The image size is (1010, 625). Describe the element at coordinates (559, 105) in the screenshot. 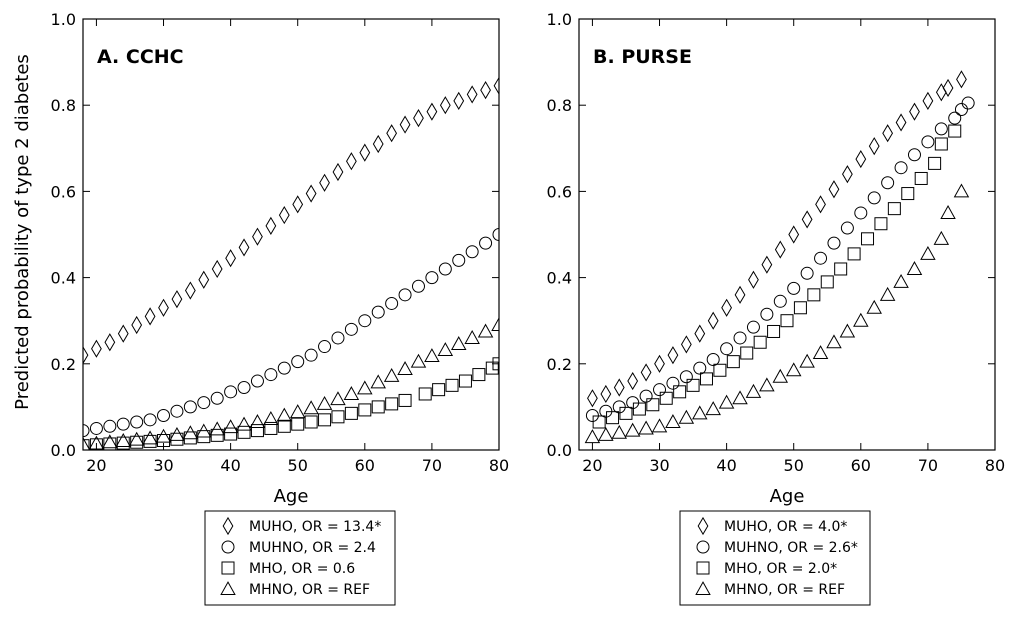

I see `y-tick-label-b-4: 0.8` at that location.